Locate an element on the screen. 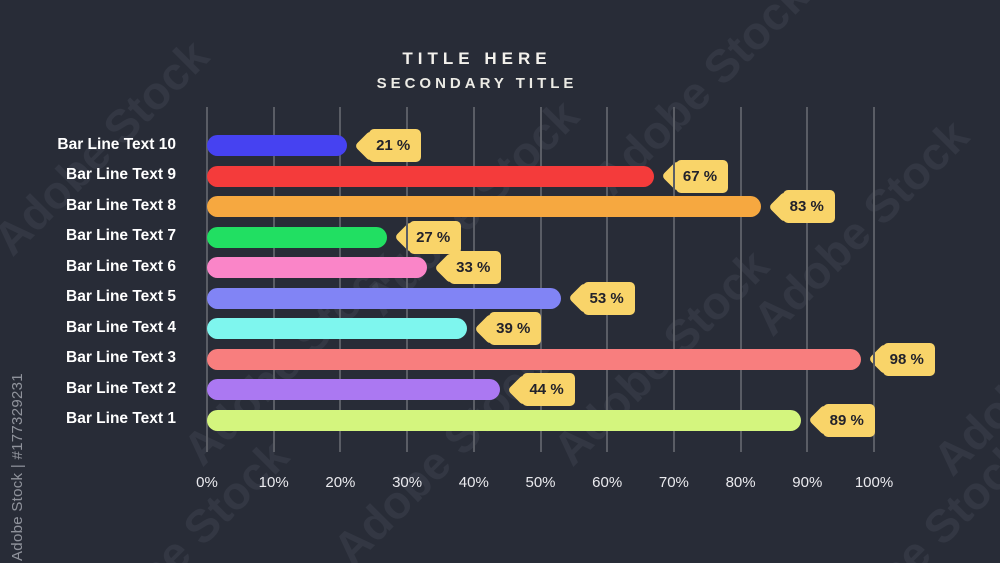  x-axis-tick-label: 70% is located at coordinates (673, 482).